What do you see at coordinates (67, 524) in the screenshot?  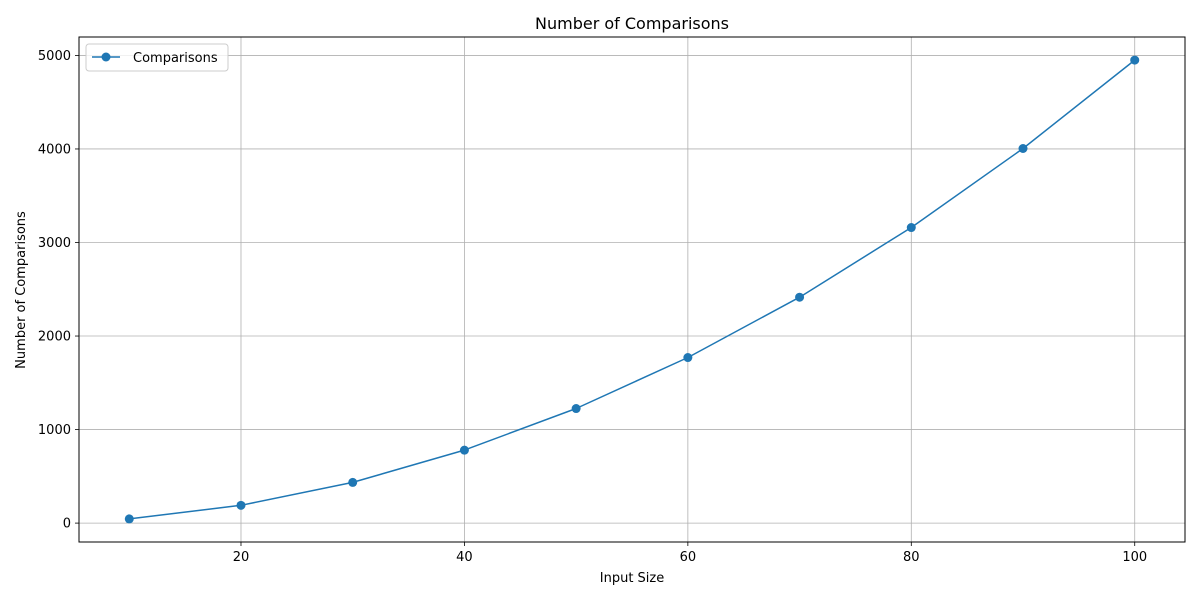 I see `y-tick-label: 0` at bounding box center [67, 524].